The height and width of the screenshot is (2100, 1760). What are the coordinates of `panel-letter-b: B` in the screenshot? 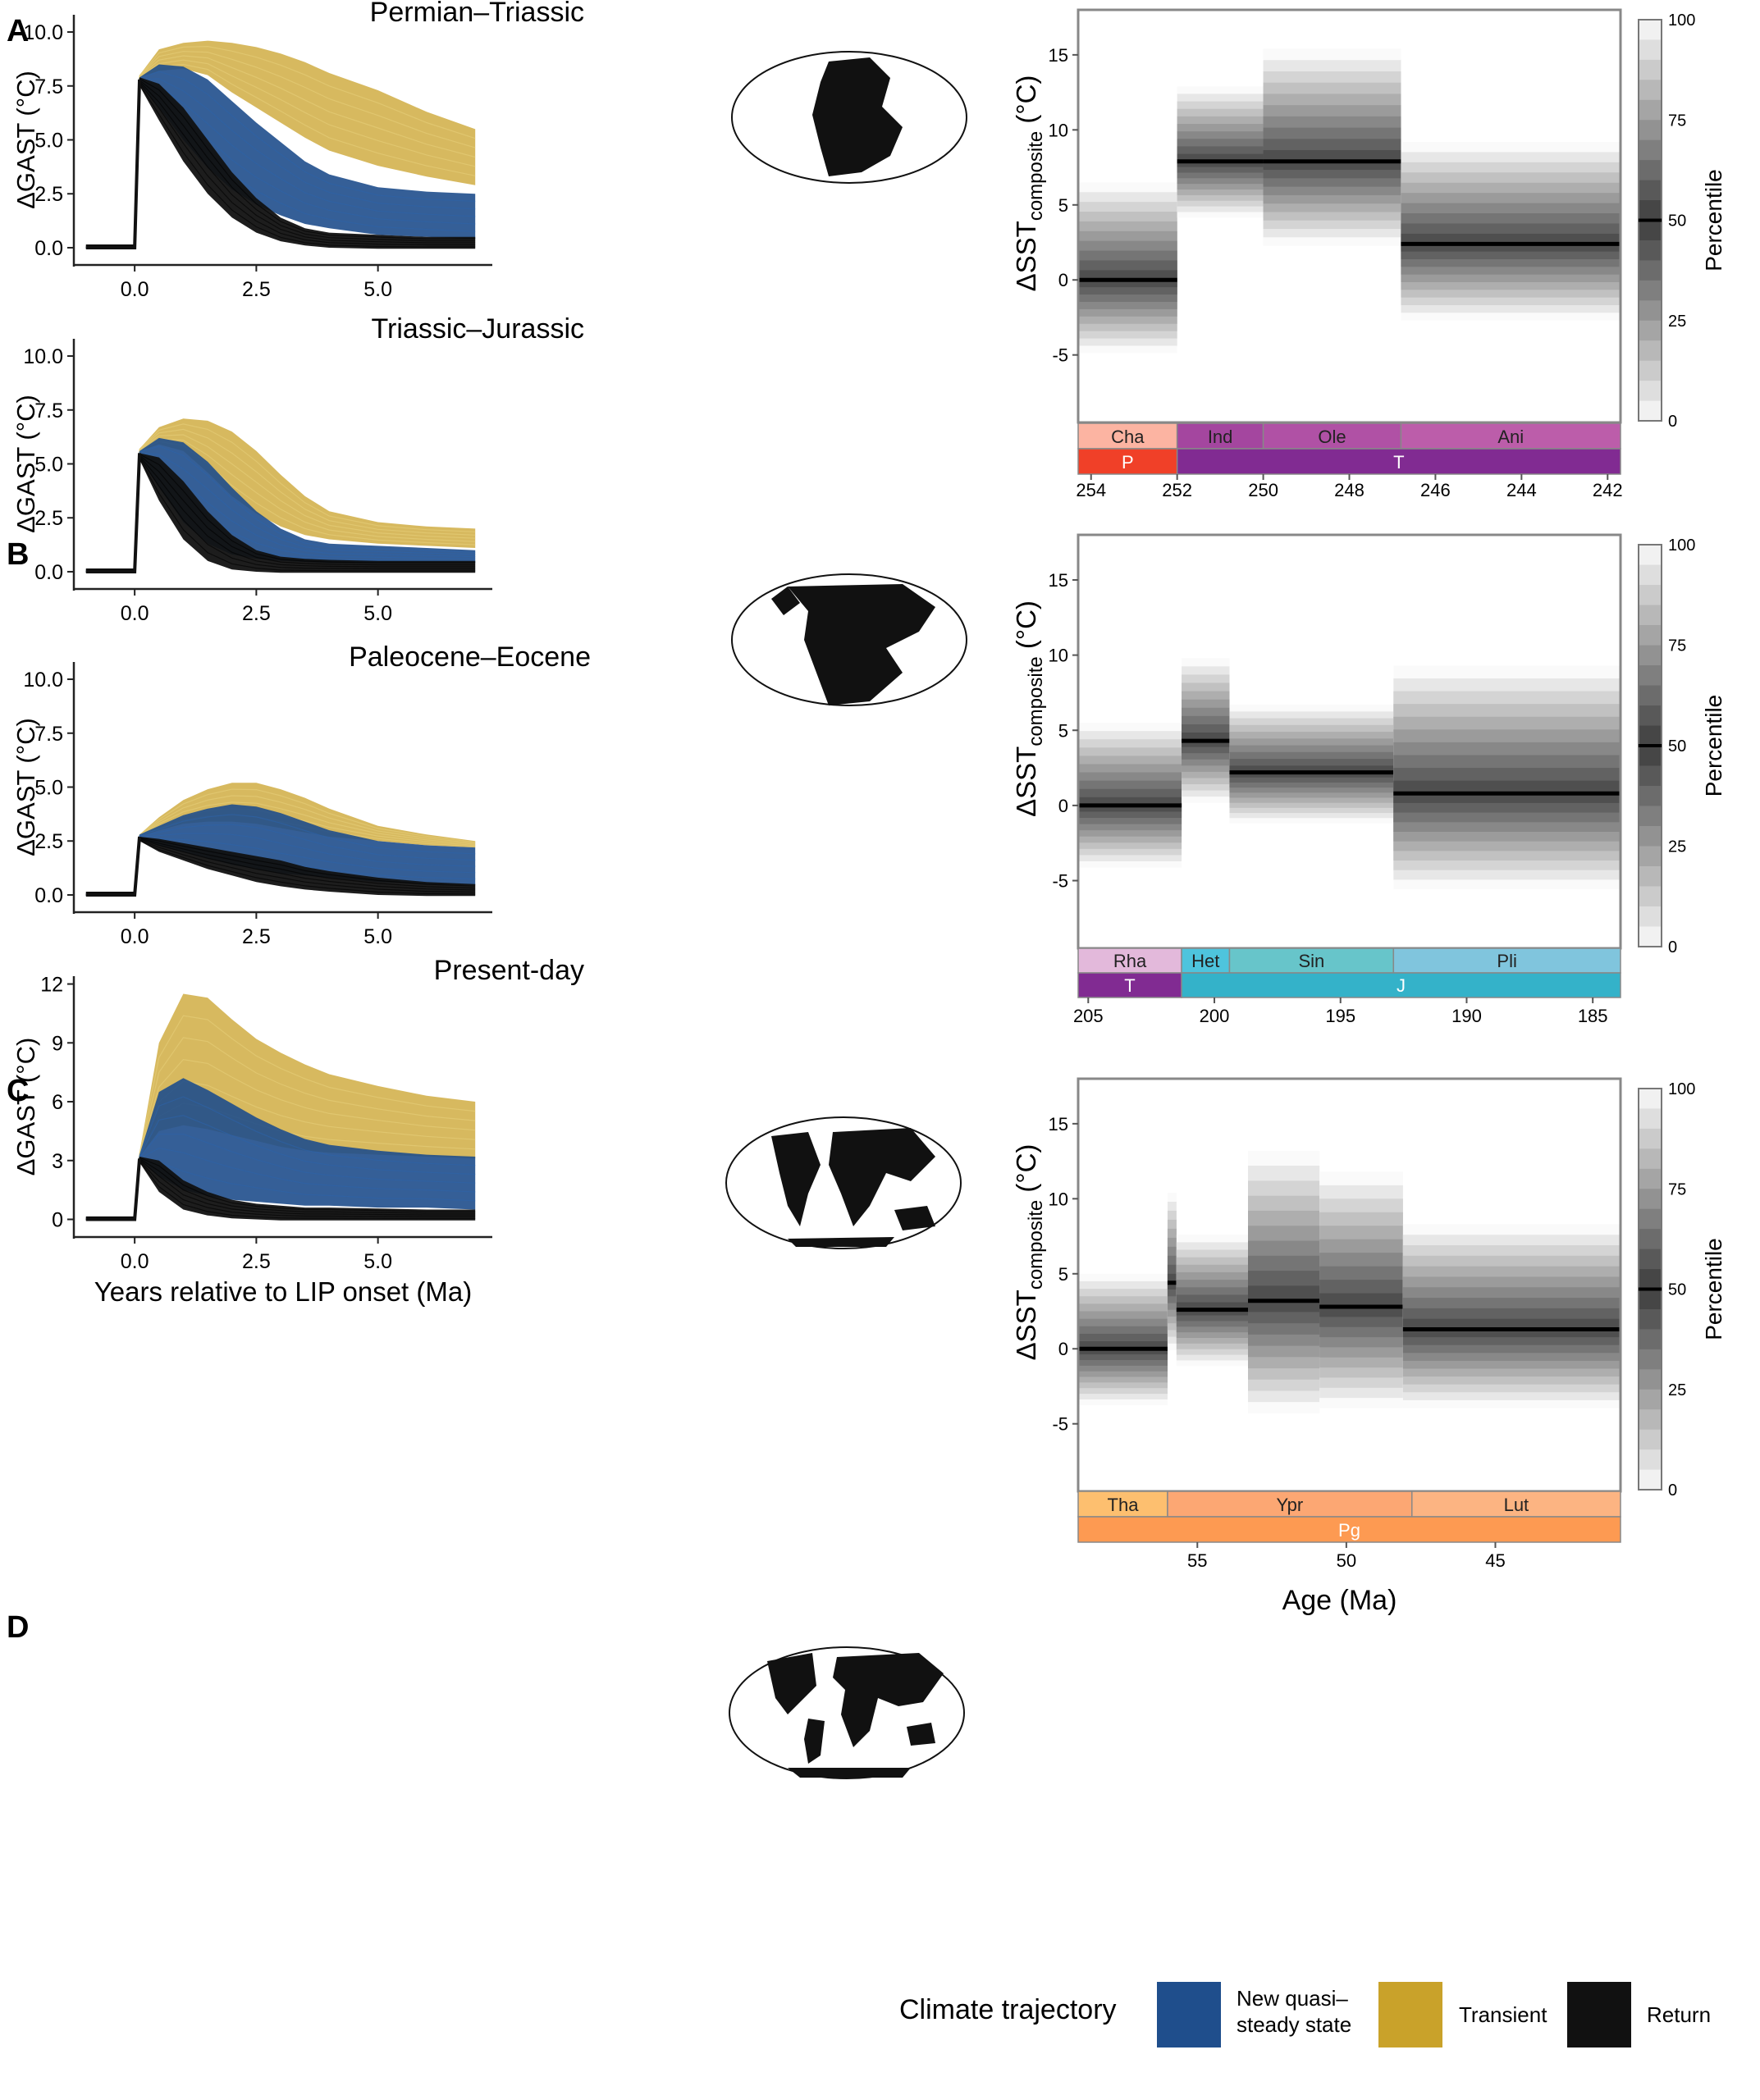 It's located at (18, 555).